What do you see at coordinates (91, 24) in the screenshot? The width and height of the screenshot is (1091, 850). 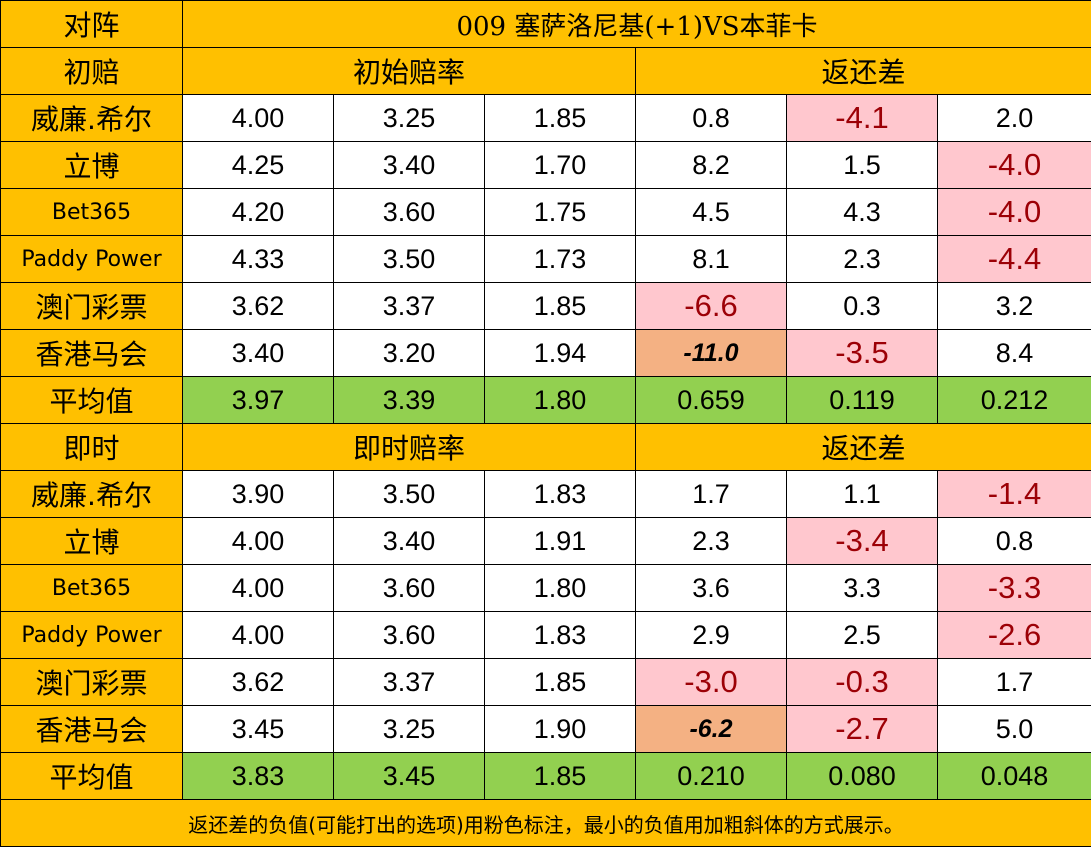 I see `corner-label: 对阵` at bounding box center [91, 24].